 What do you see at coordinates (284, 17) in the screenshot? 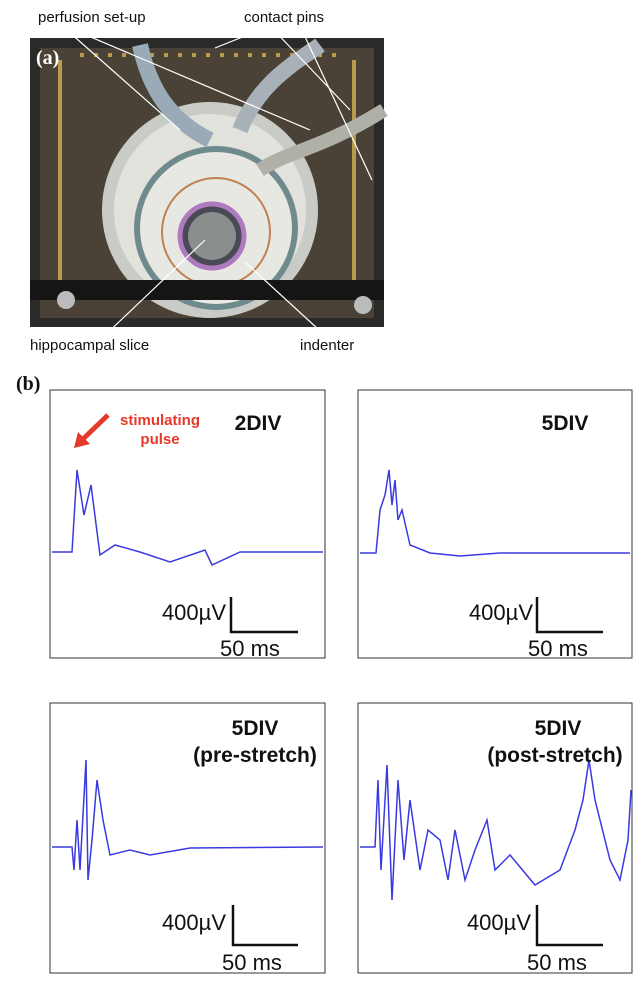
I see `annotation: contact pins` at bounding box center [284, 17].